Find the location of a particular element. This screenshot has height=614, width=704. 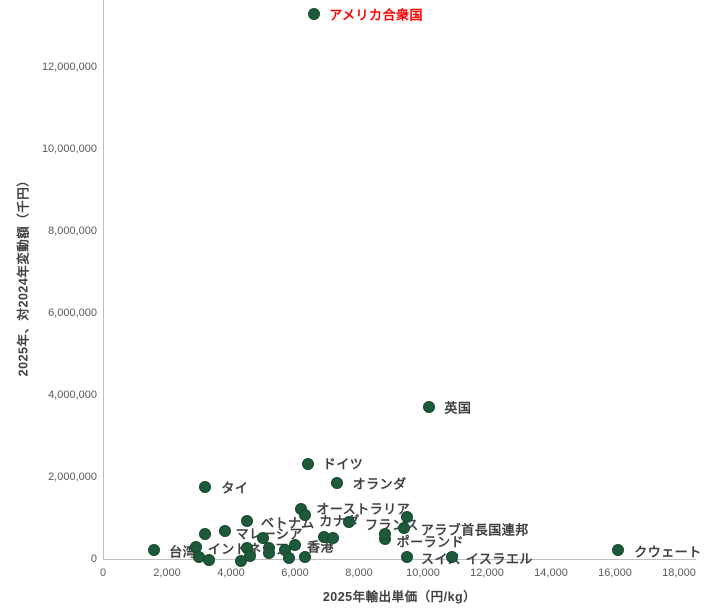

y-tick-label: 0 is located at coordinates (93, 559).